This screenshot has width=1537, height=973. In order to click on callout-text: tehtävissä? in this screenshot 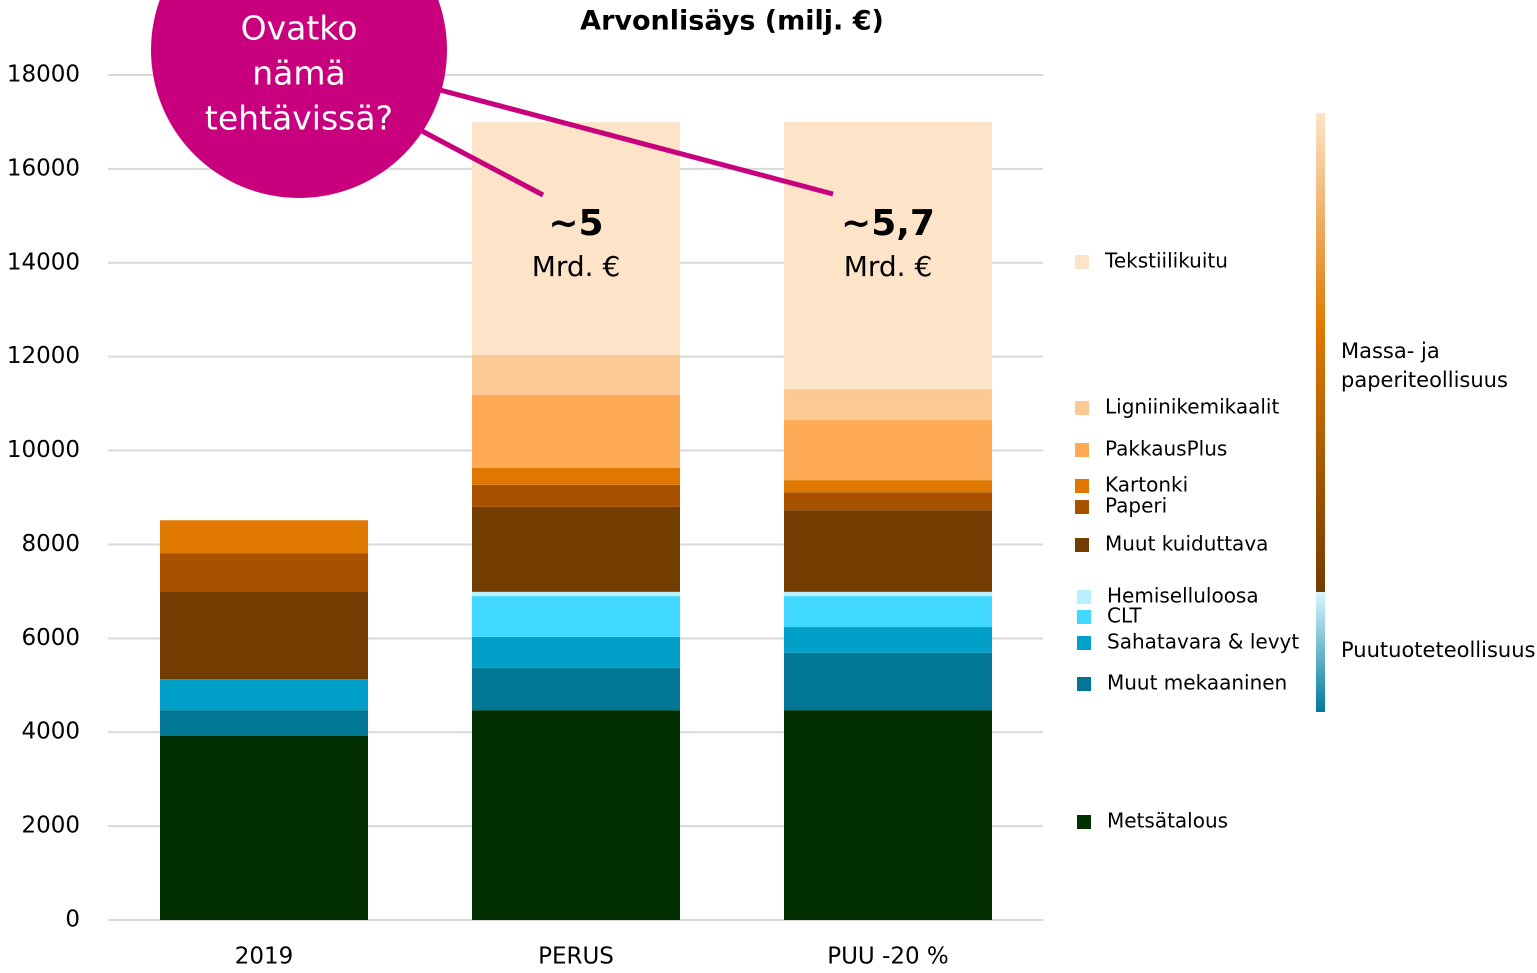, I will do `click(299, 118)`.